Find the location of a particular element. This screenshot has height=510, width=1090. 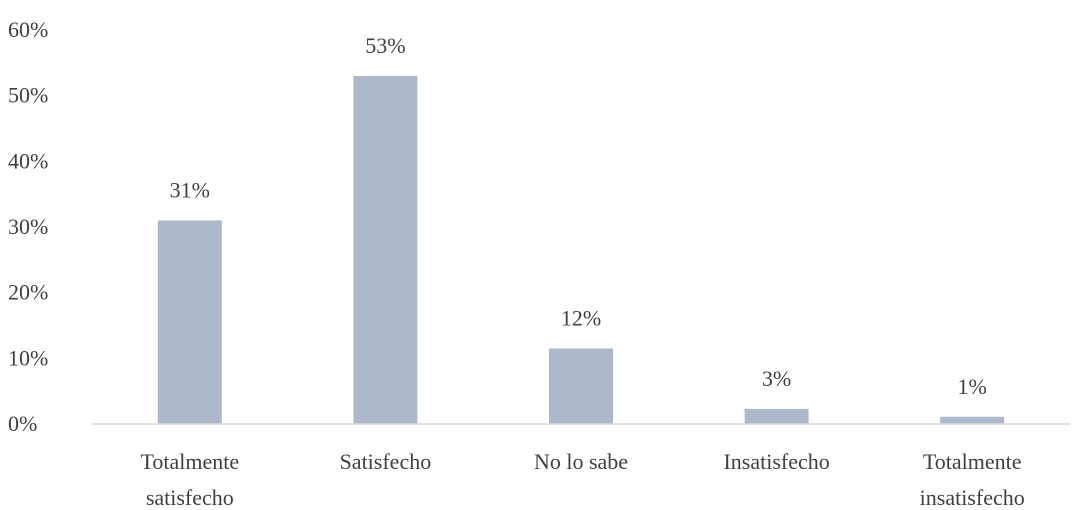

y-tick-label: 20% is located at coordinates (28, 292).